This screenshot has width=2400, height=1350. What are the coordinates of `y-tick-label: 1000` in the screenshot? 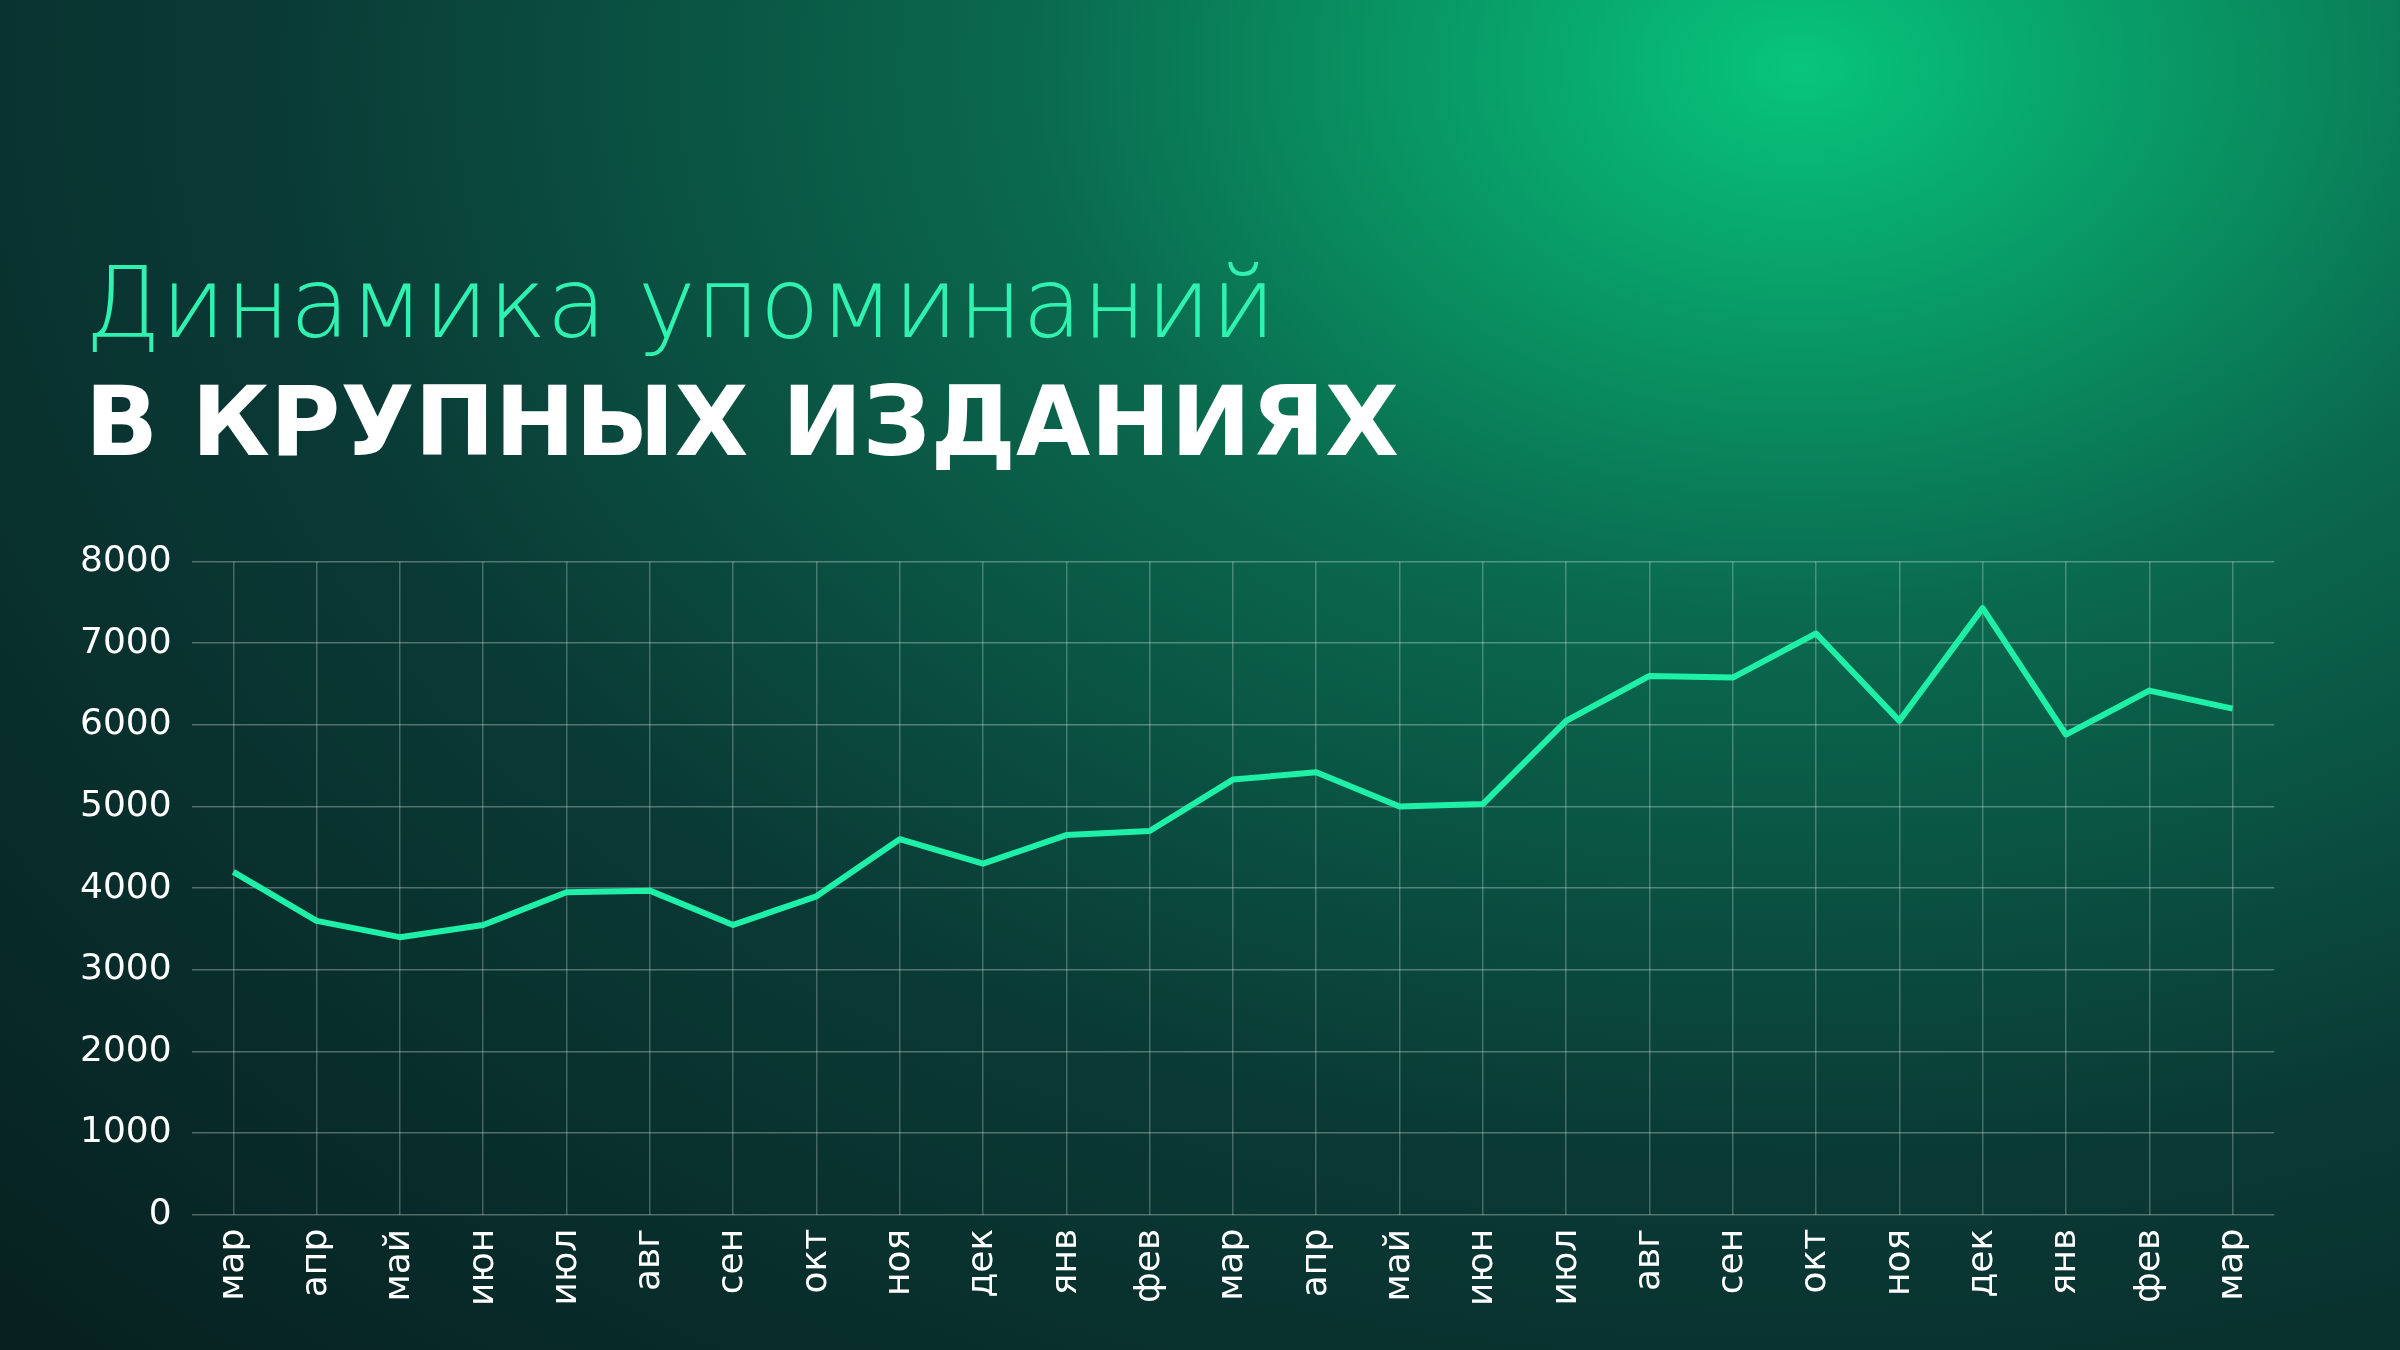 It's located at (125, 1130).